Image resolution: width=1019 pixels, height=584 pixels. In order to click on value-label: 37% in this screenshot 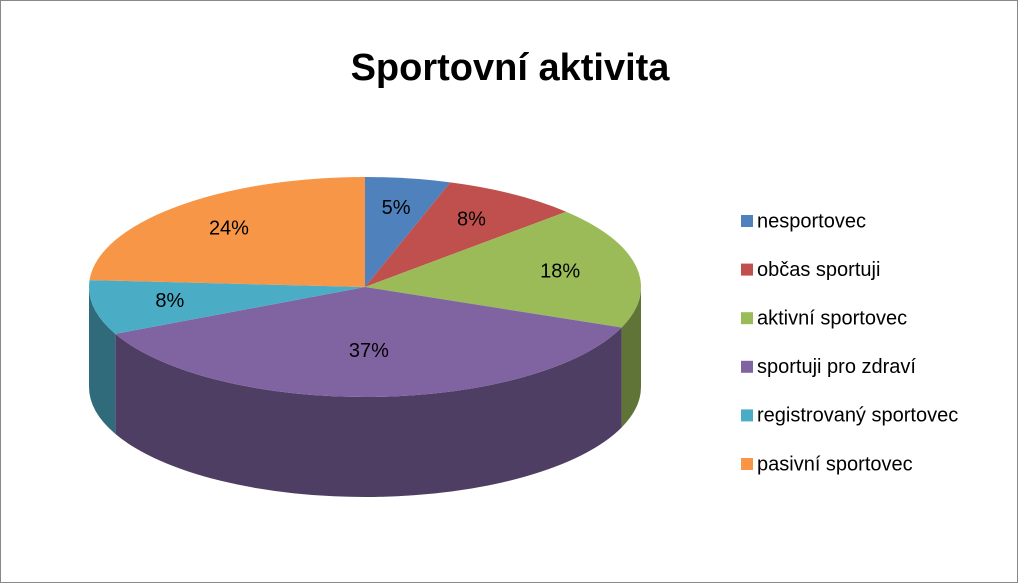, I will do `click(369, 351)`.